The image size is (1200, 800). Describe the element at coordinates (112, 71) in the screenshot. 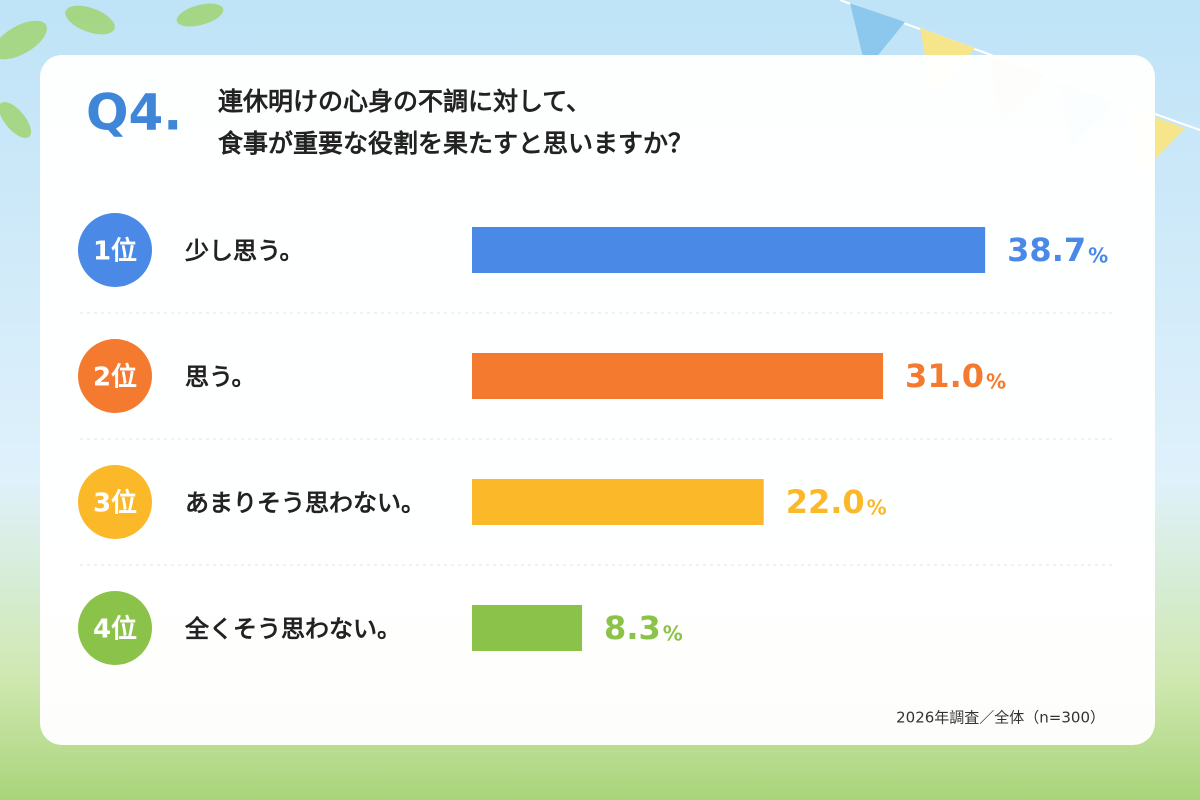

I see `leaves` at that location.